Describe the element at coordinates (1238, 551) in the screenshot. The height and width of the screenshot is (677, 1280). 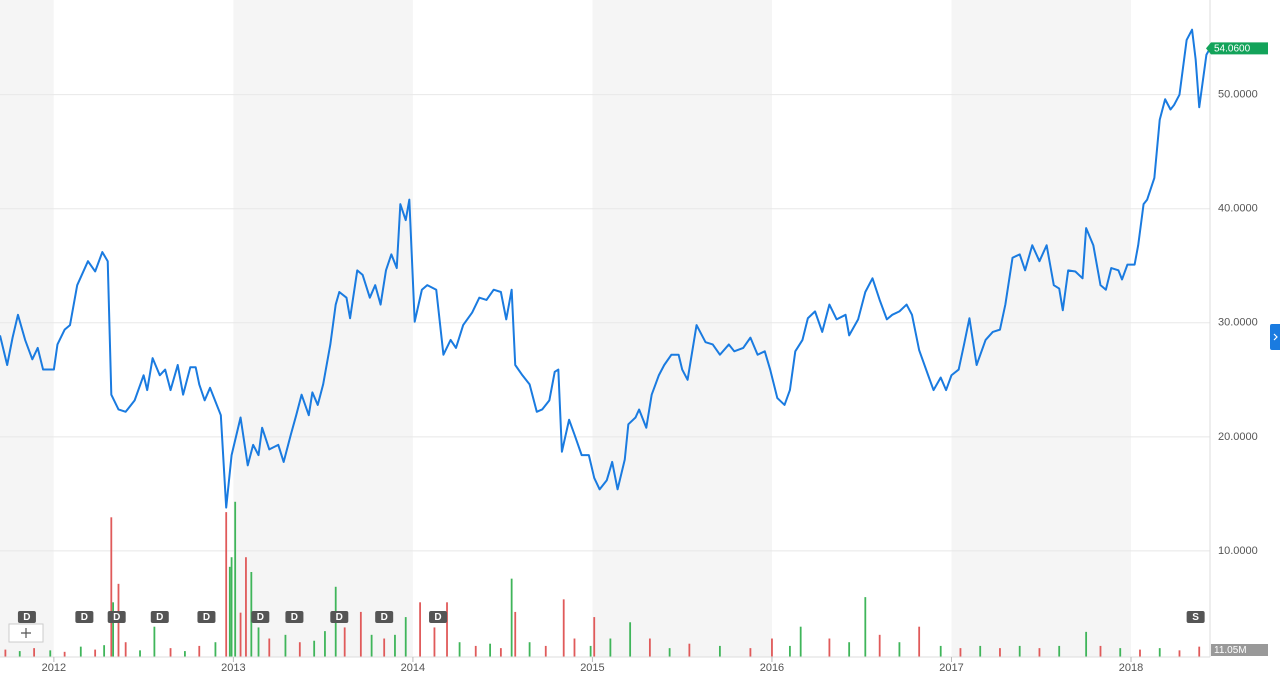
I see `y-tick-label: 10.0000` at that location.